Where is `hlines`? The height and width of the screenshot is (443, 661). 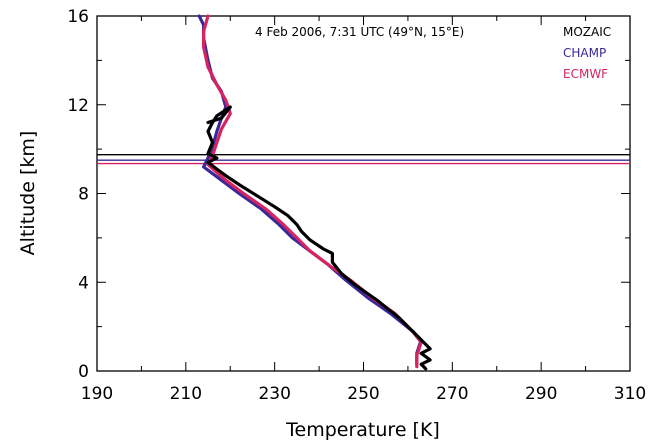
hlines is located at coordinates (363, 159).